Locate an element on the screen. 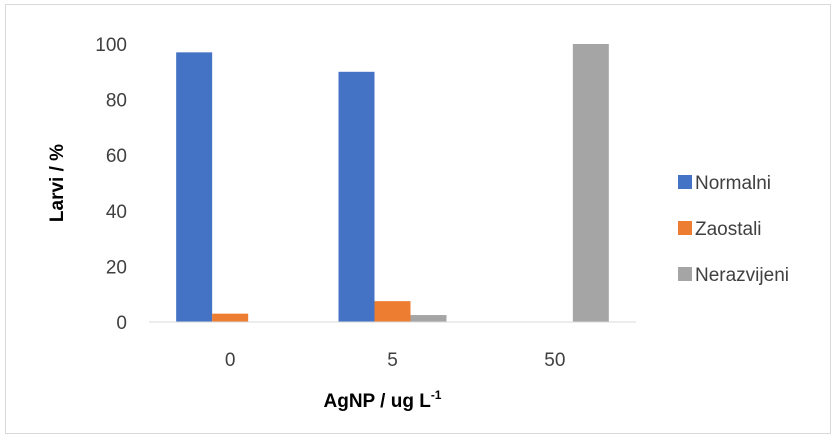 The height and width of the screenshot is (440, 837). x-axis-title: AgNP / ug L-1 is located at coordinates (383, 400).